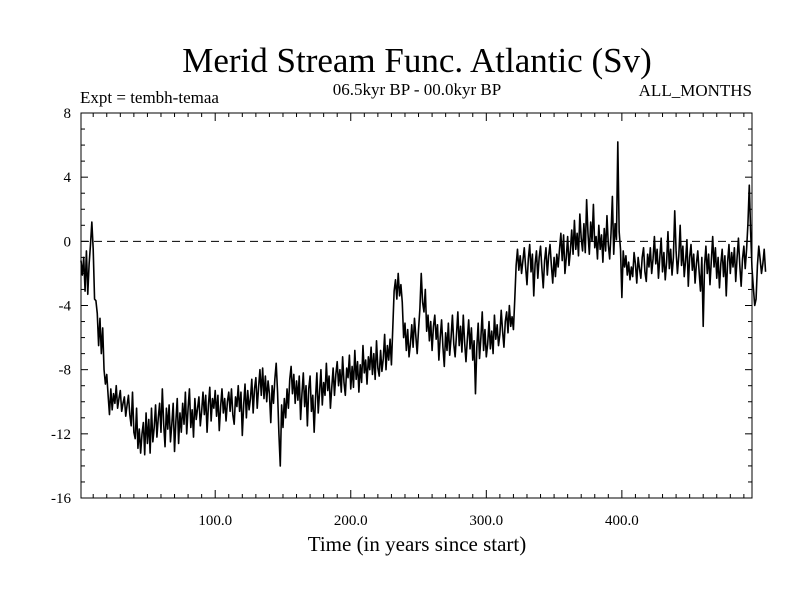 This screenshot has height=600, width=800. Describe the element at coordinates (65, 371) in the screenshot. I see `y-tick-label: -8` at that location.